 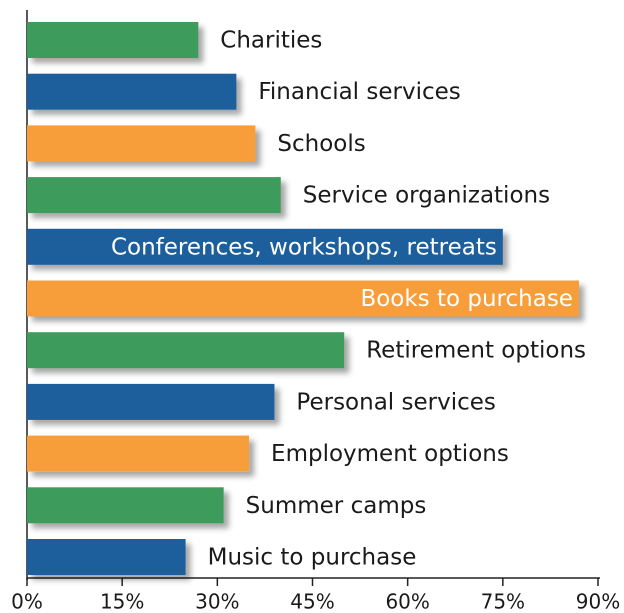 I want to click on category-label: Conferences, workshops, retreats, so click(x=304, y=247).